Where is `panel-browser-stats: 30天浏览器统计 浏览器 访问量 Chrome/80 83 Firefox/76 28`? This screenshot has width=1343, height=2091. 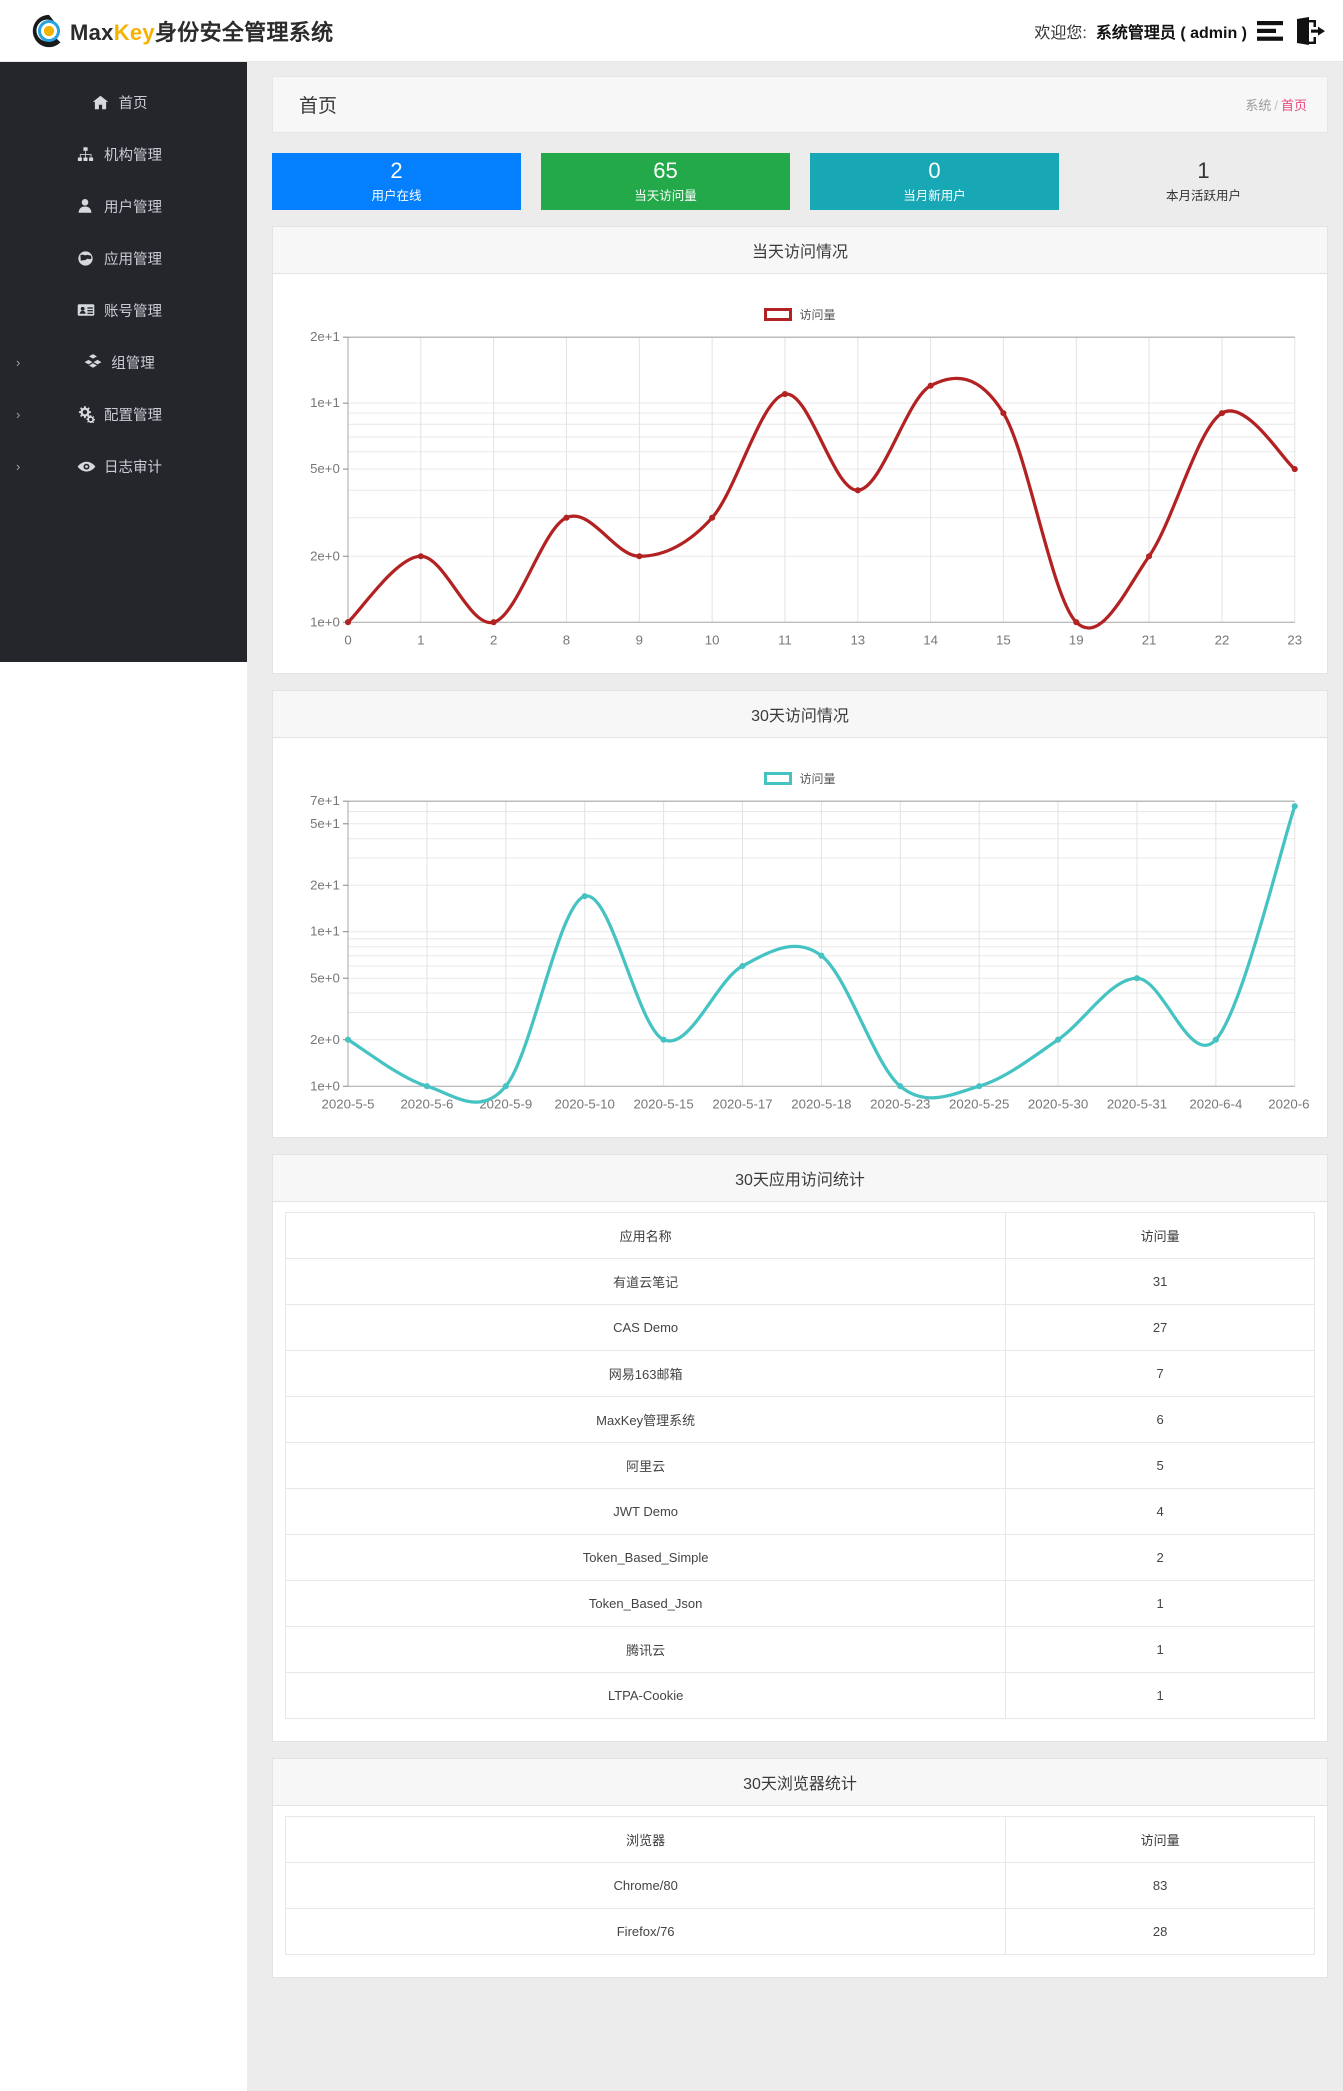
panel-browser-stats: 30天浏览器统计 浏览器 访问量 Chrome/80 83 Firefox/76 28 is located at coordinates (800, 1867).